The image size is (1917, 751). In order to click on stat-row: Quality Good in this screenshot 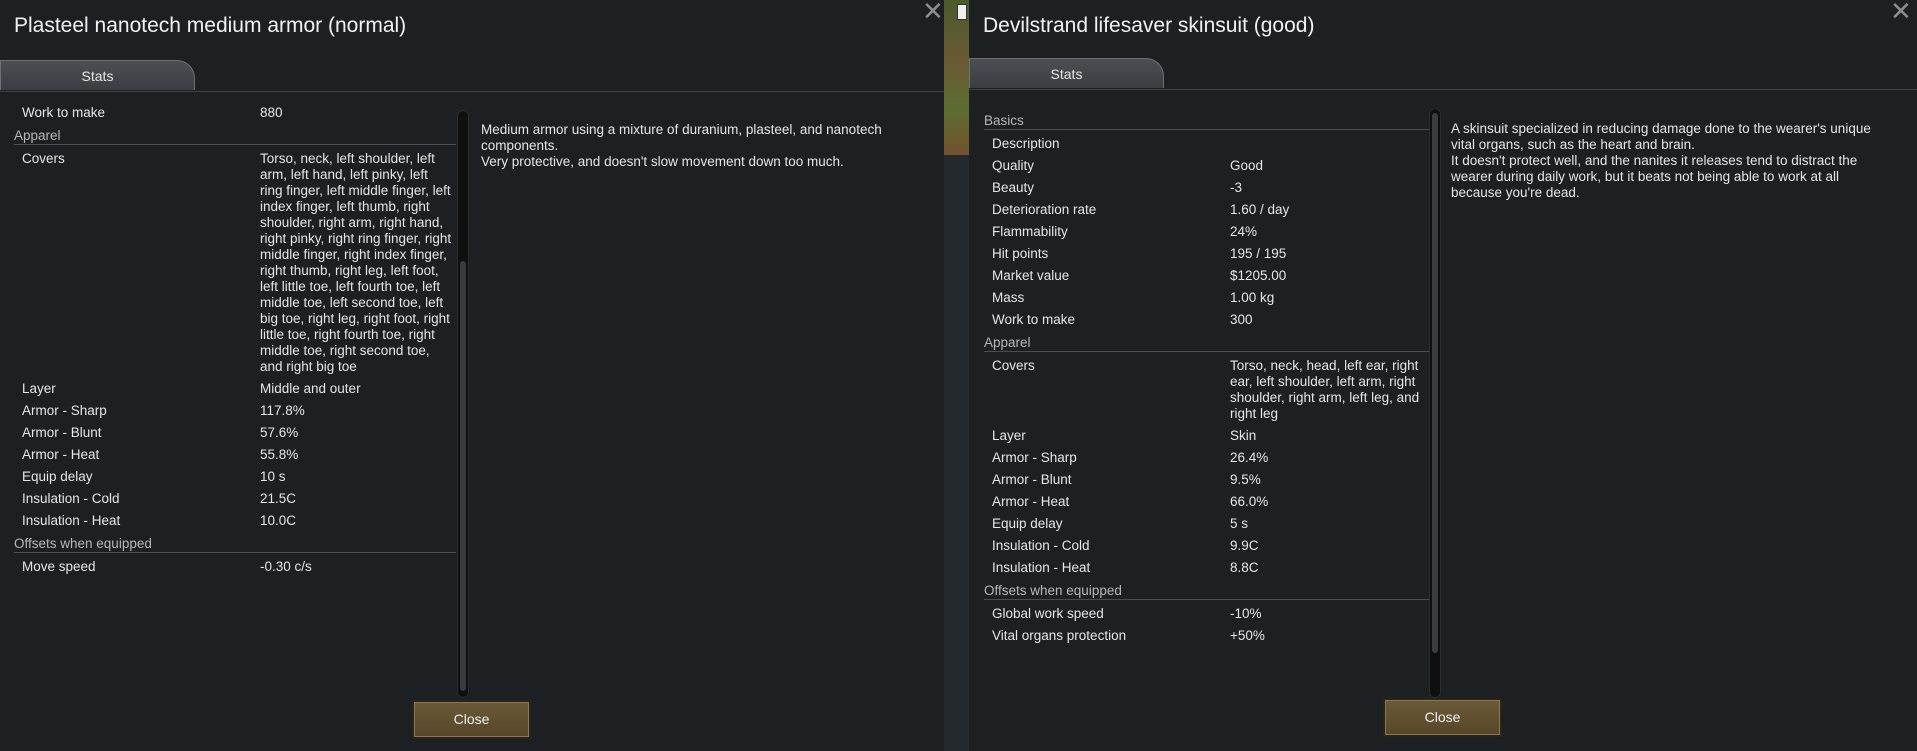, I will do `click(1206, 166)`.